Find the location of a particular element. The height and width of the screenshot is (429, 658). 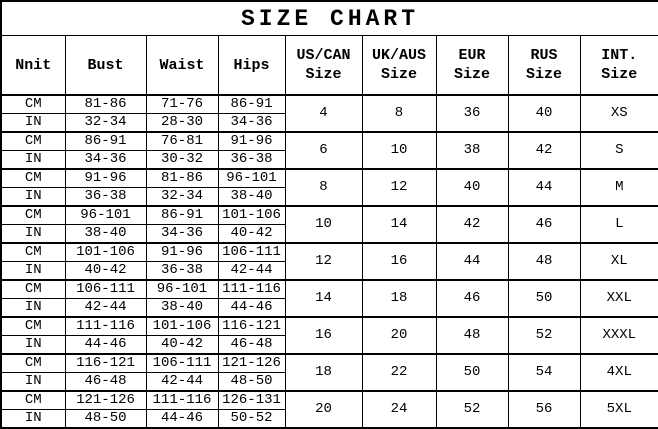

hips-cm-value: 96-101 is located at coordinates (251, 178).